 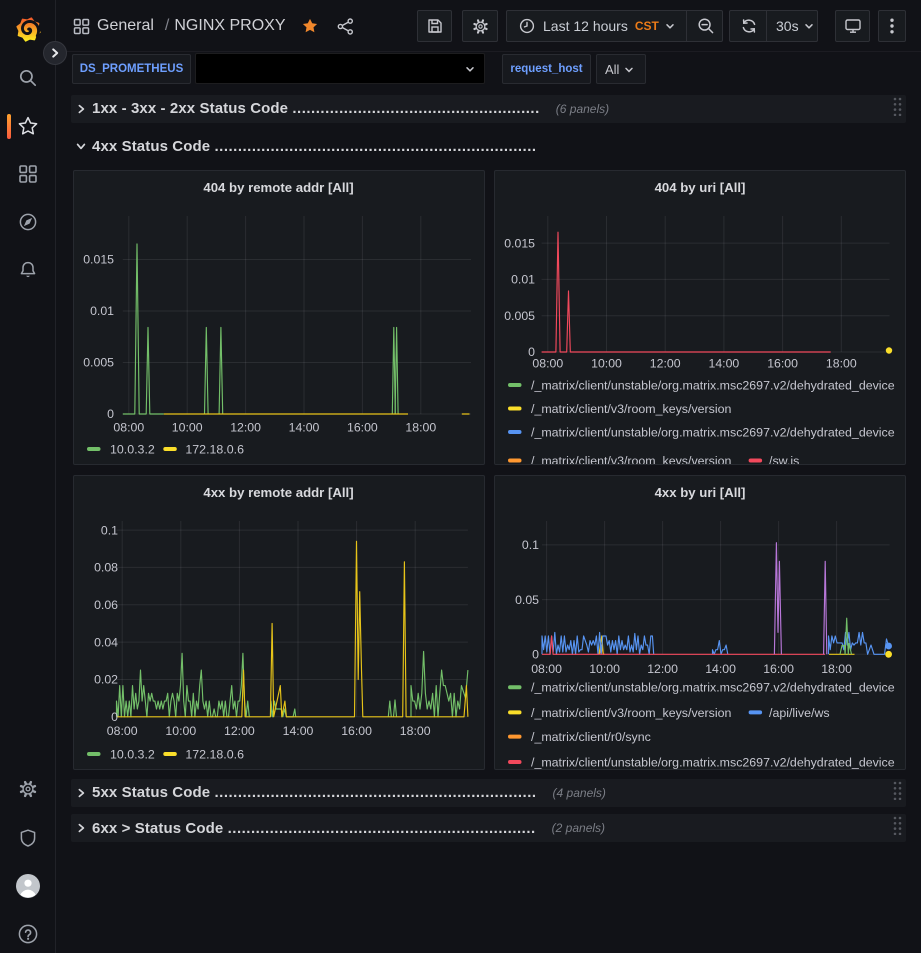 What do you see at coordinates (106, 605) in the screenshot?
I see `svg-text: 0.06` at bounding box center [106, 605].